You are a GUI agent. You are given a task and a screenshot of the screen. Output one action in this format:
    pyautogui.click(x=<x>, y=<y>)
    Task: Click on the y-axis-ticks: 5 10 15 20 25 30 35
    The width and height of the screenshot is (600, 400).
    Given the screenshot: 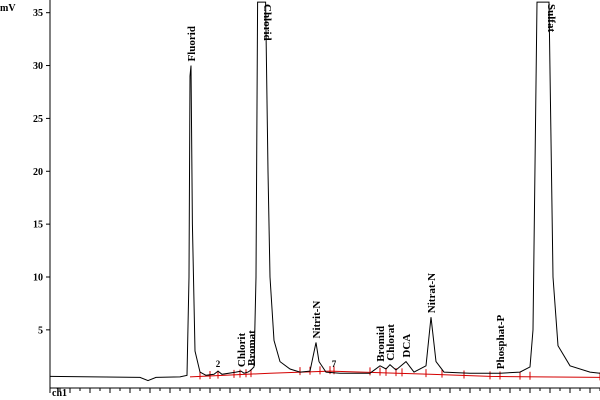 What is the action you would take?
    pyautogui.click(x=41, y=172)
    